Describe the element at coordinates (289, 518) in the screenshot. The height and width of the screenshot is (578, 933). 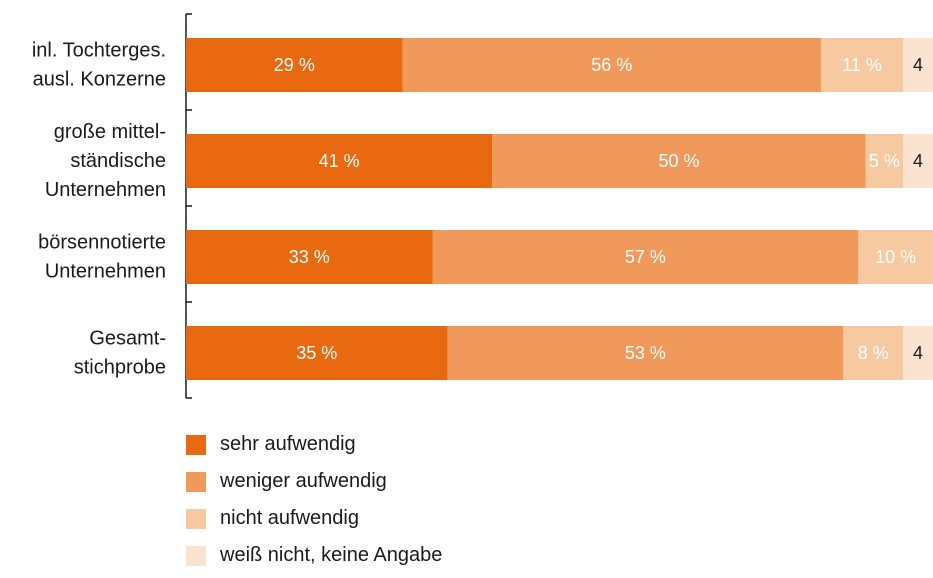
I see `legend-label: nicht aufwendig` at that location.